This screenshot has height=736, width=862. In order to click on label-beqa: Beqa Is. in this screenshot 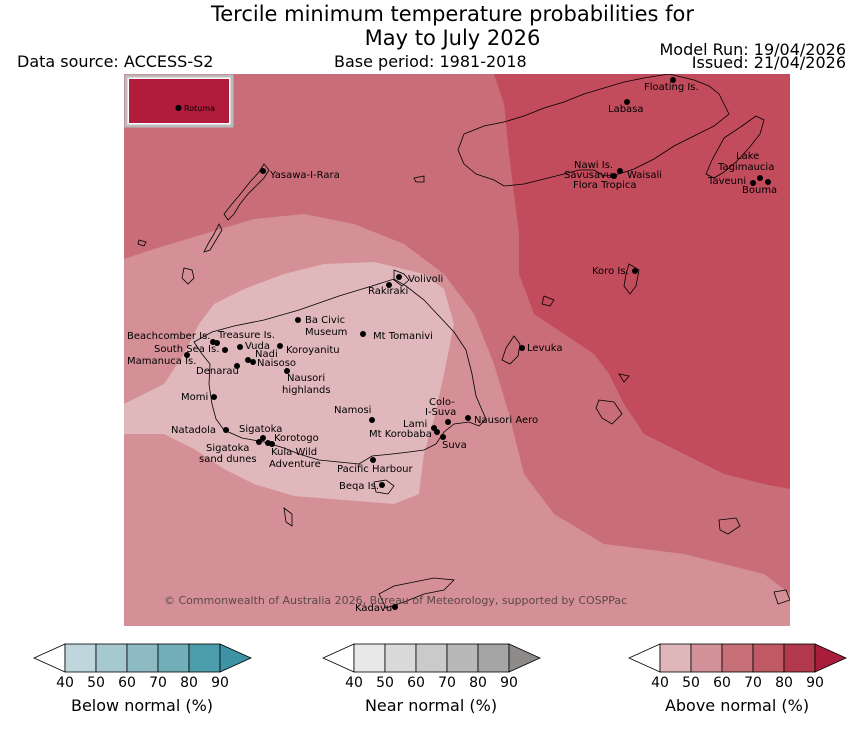, I will do `click(359, 486)`.